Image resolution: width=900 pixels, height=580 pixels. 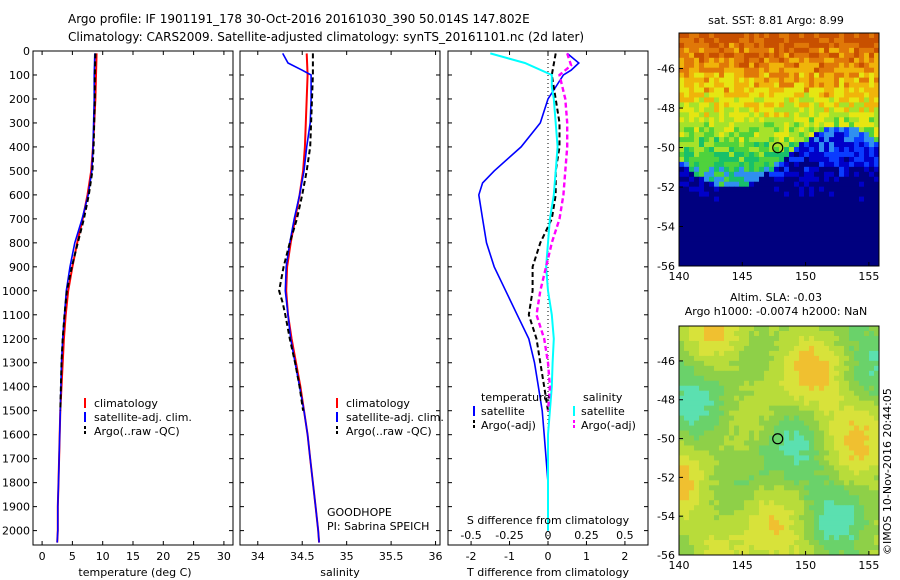 I want to click on map-x-tick-label: 150, so click(x=805, y=565).